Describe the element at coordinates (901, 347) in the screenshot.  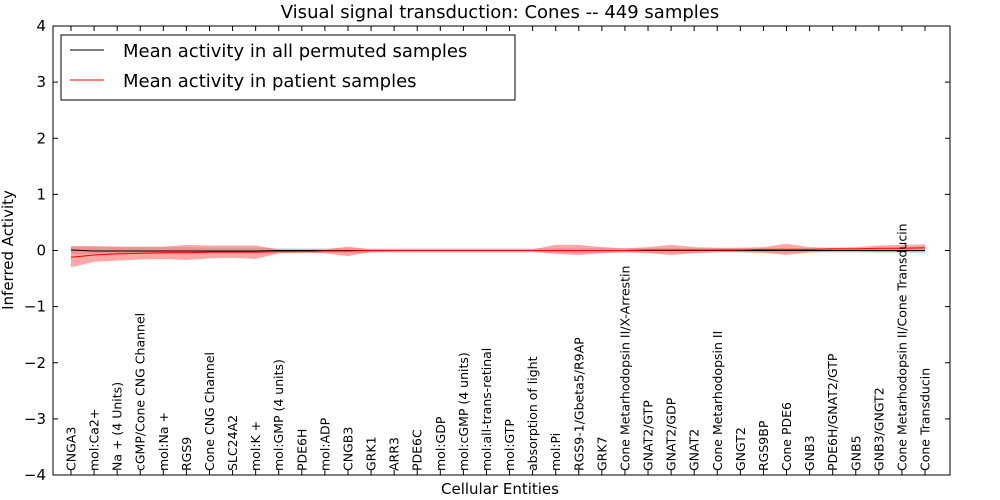
I see `x-tick-label: Cone Metarhodopsin II/Cone Transducin` at that location.